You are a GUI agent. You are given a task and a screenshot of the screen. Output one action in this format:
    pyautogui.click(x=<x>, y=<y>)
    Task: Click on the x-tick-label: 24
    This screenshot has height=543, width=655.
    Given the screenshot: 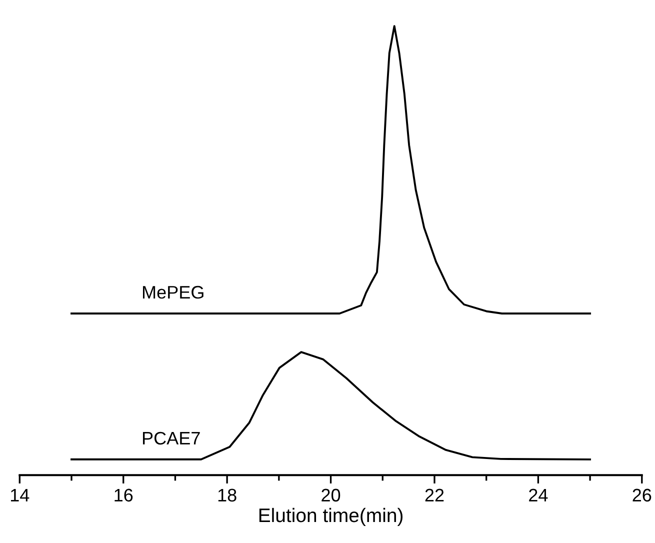 What is the action you would take?
    pyautogui.click(x=538, y=495)
    